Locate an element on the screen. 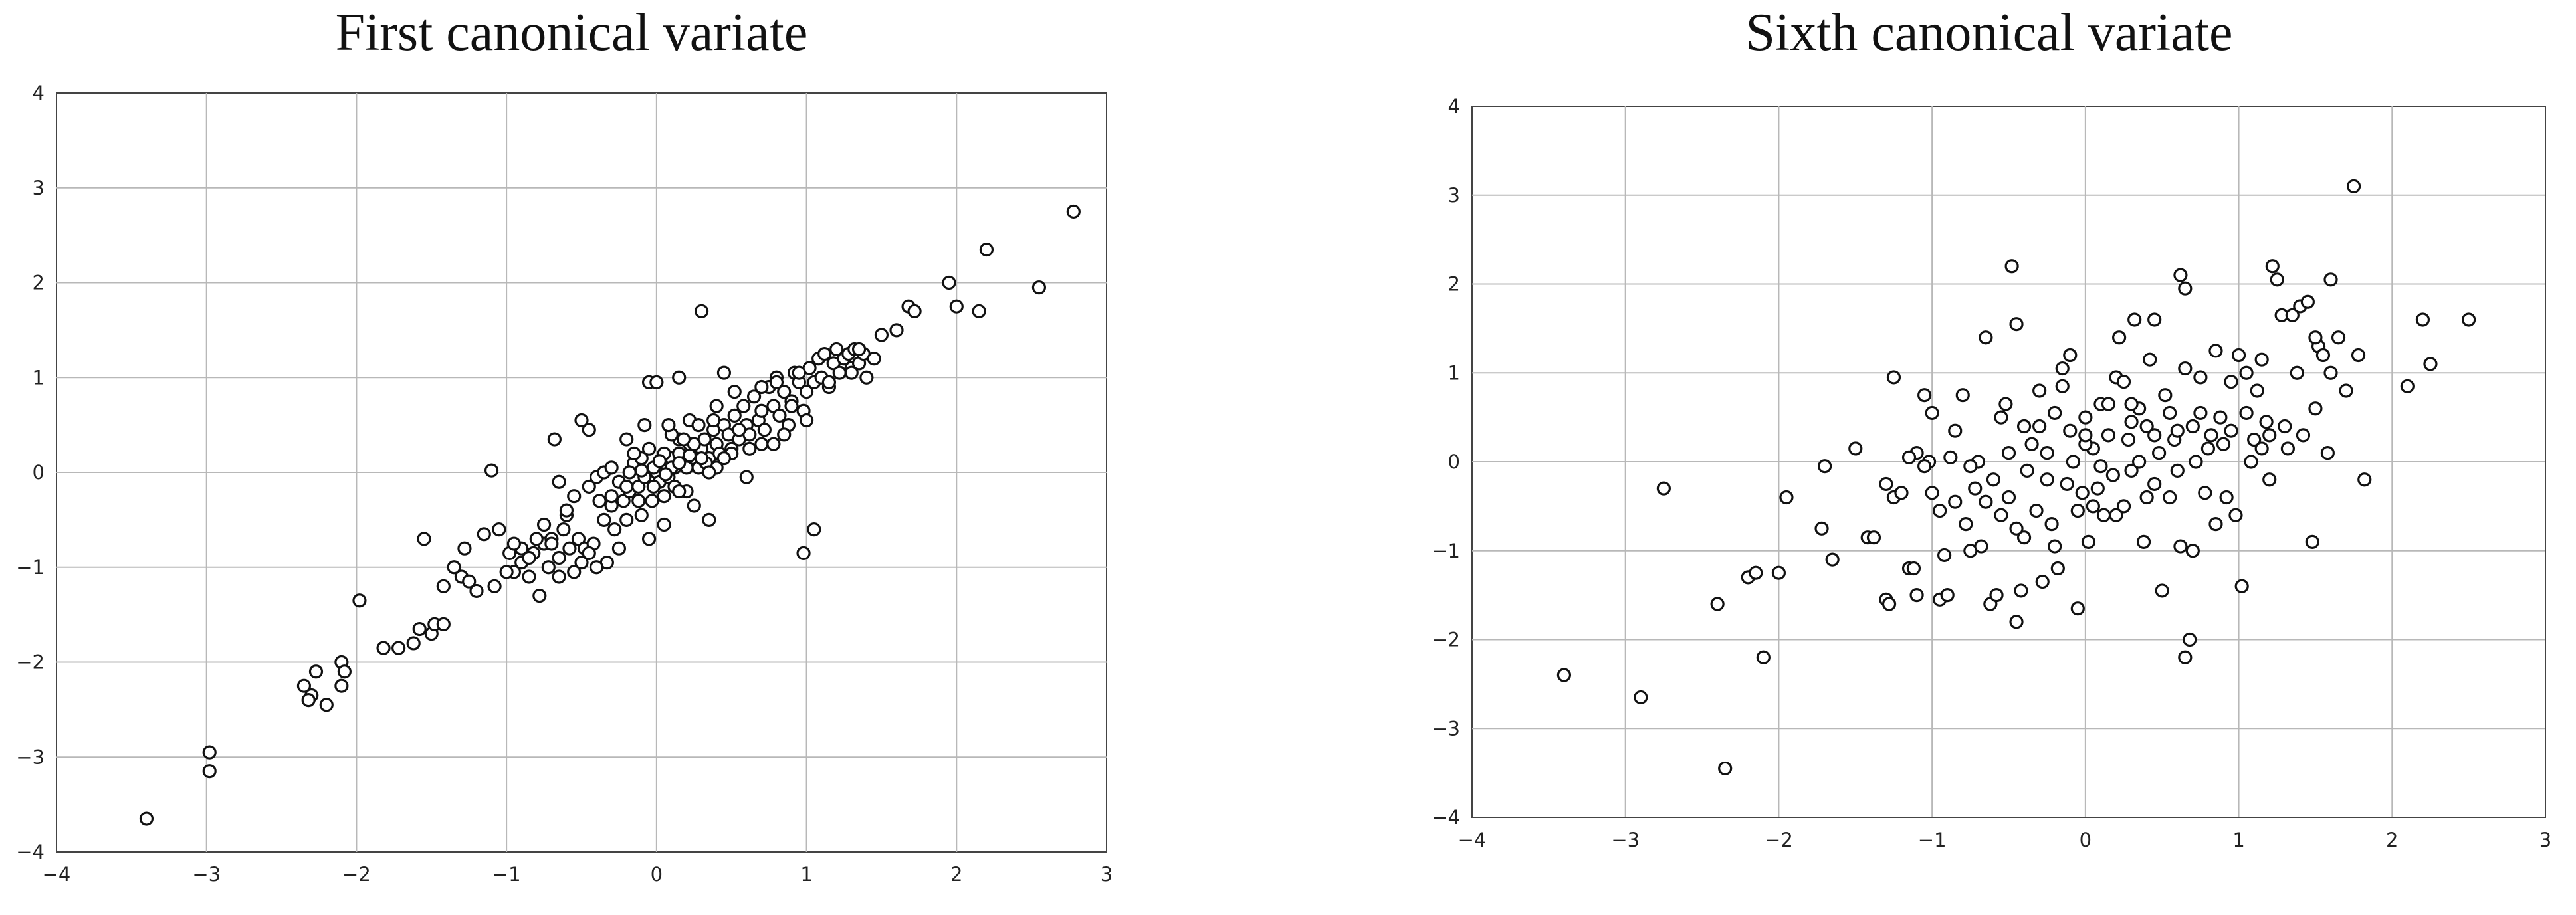 The width and height of the screenshot is (2576, 915). y-tick-label: 2 is located at coordinates (39, 283).